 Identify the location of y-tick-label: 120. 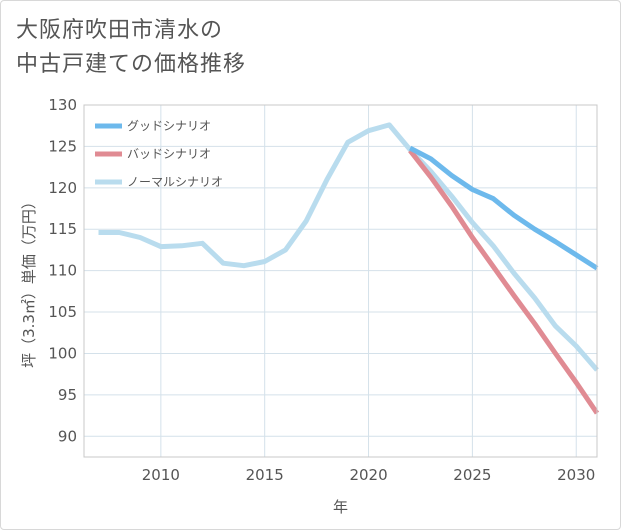
(62, 188).